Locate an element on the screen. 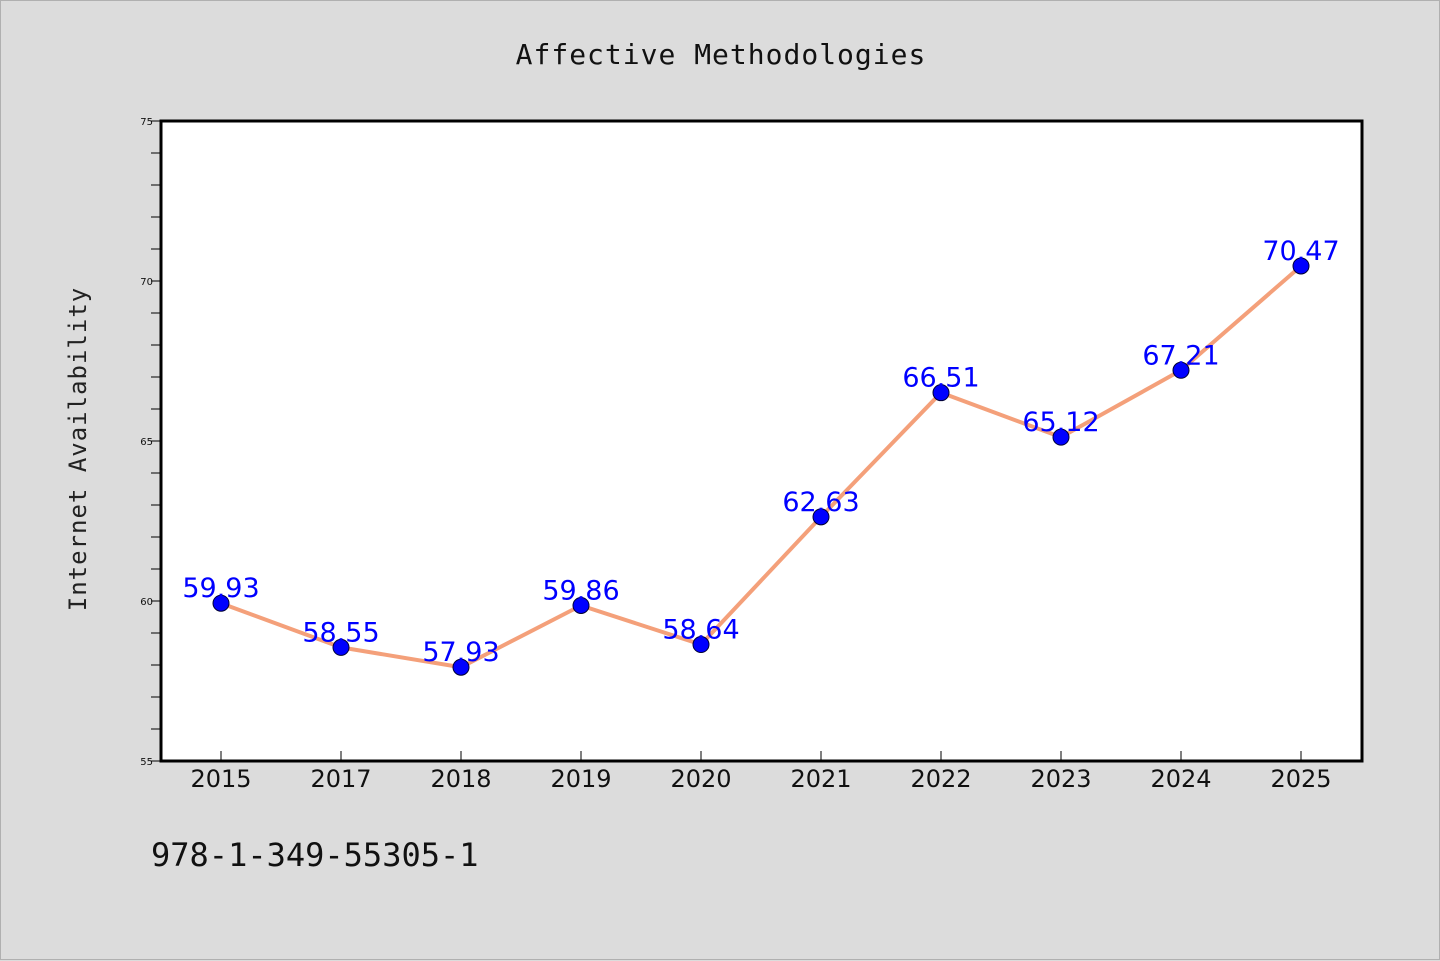 This screenshot has height=961, width=1440. data-label: 59.86 is located at coordinates (580, 590).